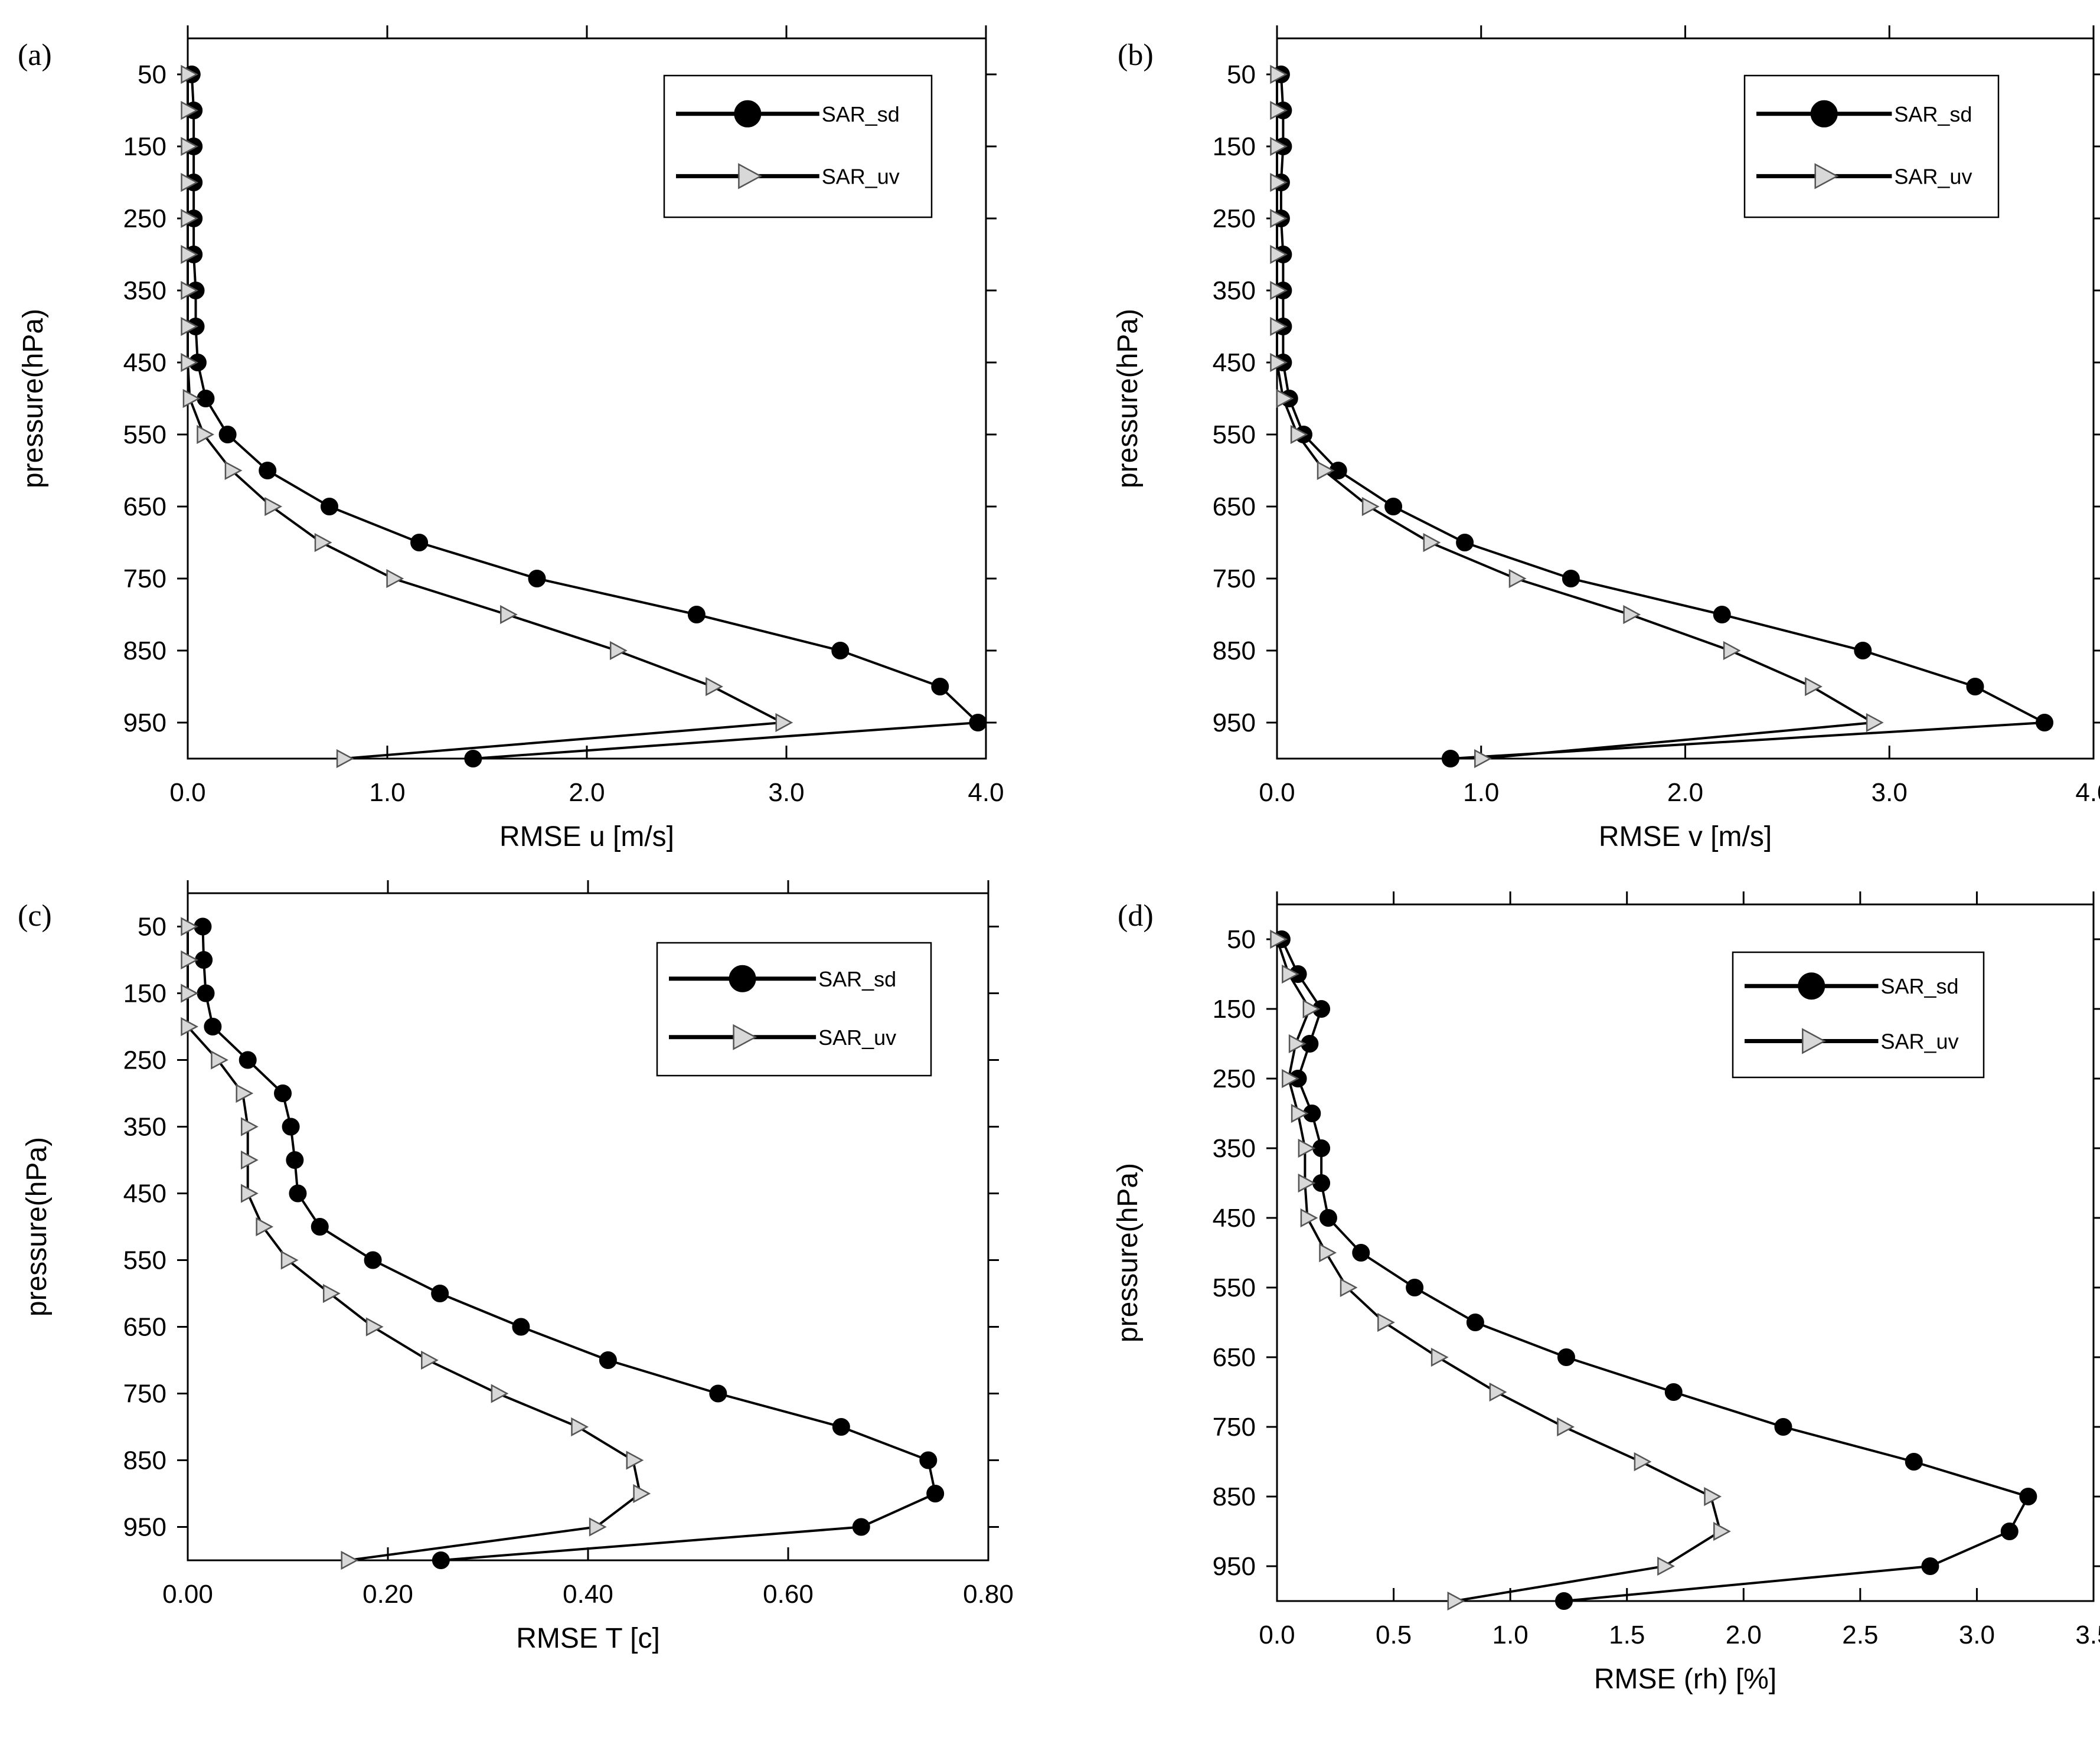  Describe the element at coordinates (788, 1594) in the screenshot. I see `x-tick-label: 0.60` at that location.